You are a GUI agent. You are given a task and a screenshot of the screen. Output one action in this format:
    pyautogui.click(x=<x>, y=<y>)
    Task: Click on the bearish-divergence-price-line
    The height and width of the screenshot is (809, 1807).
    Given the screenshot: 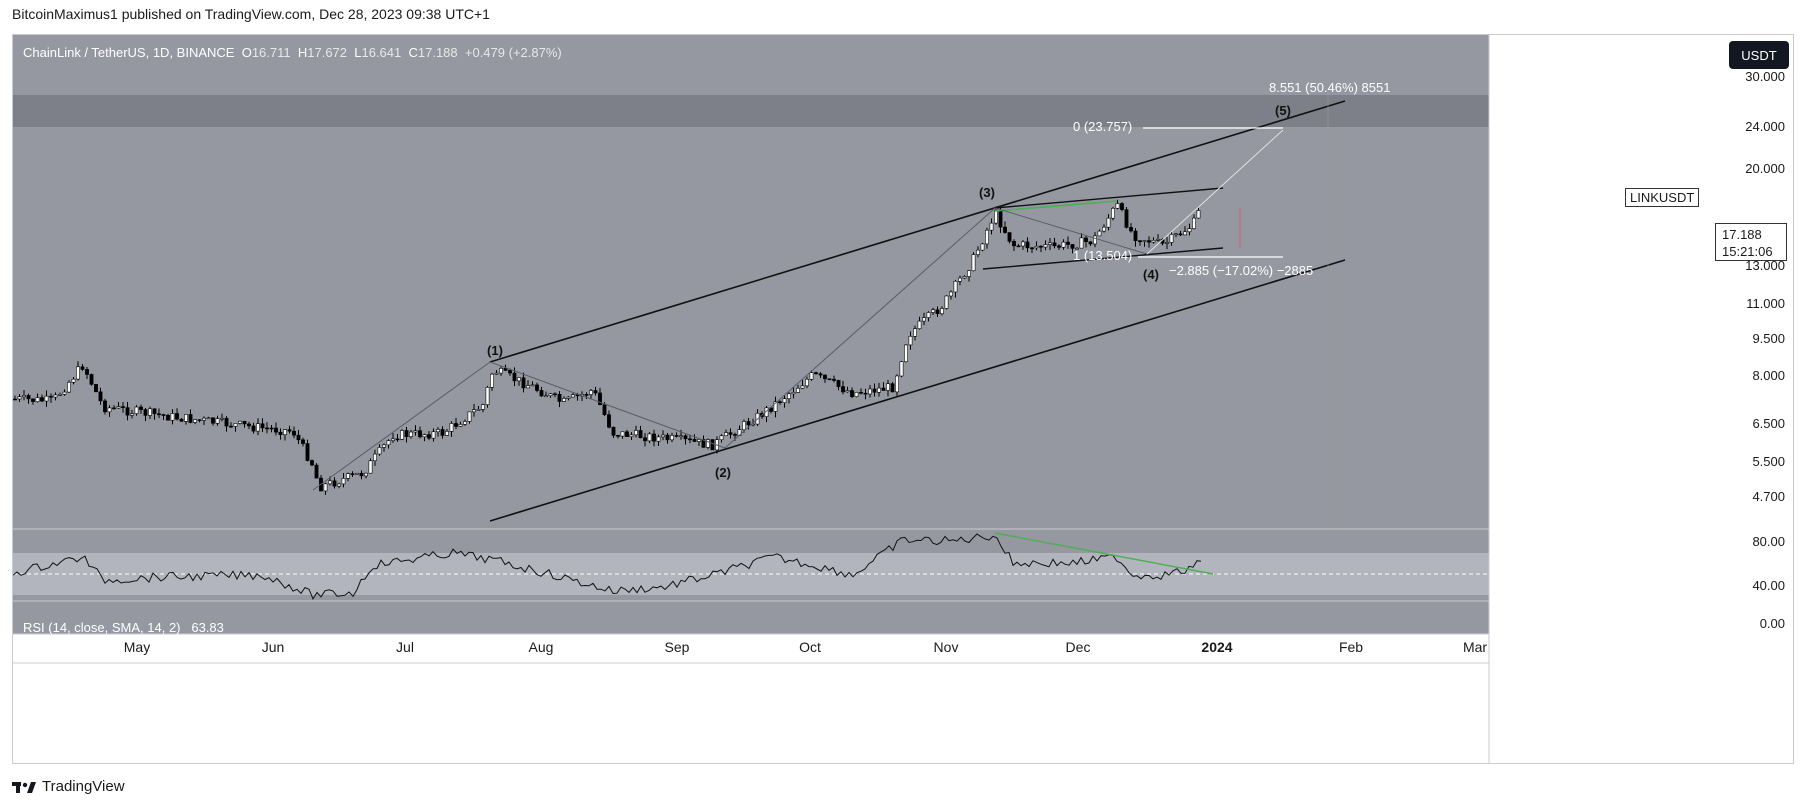 What is the action you would take?
    pyautogui.click(x=1056, y=206)
    